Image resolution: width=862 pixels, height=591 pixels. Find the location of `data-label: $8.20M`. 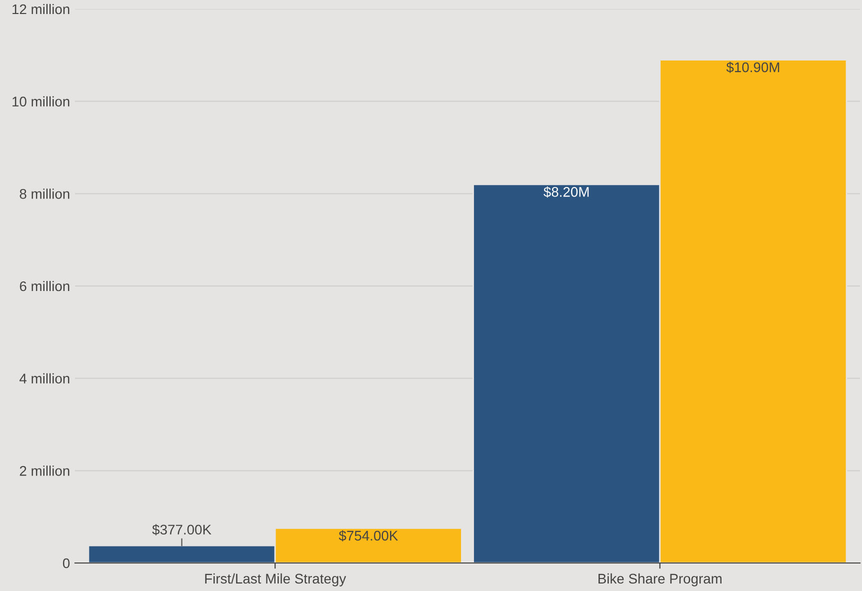

data-label: $8.20M is located at coordinates (566, 192).